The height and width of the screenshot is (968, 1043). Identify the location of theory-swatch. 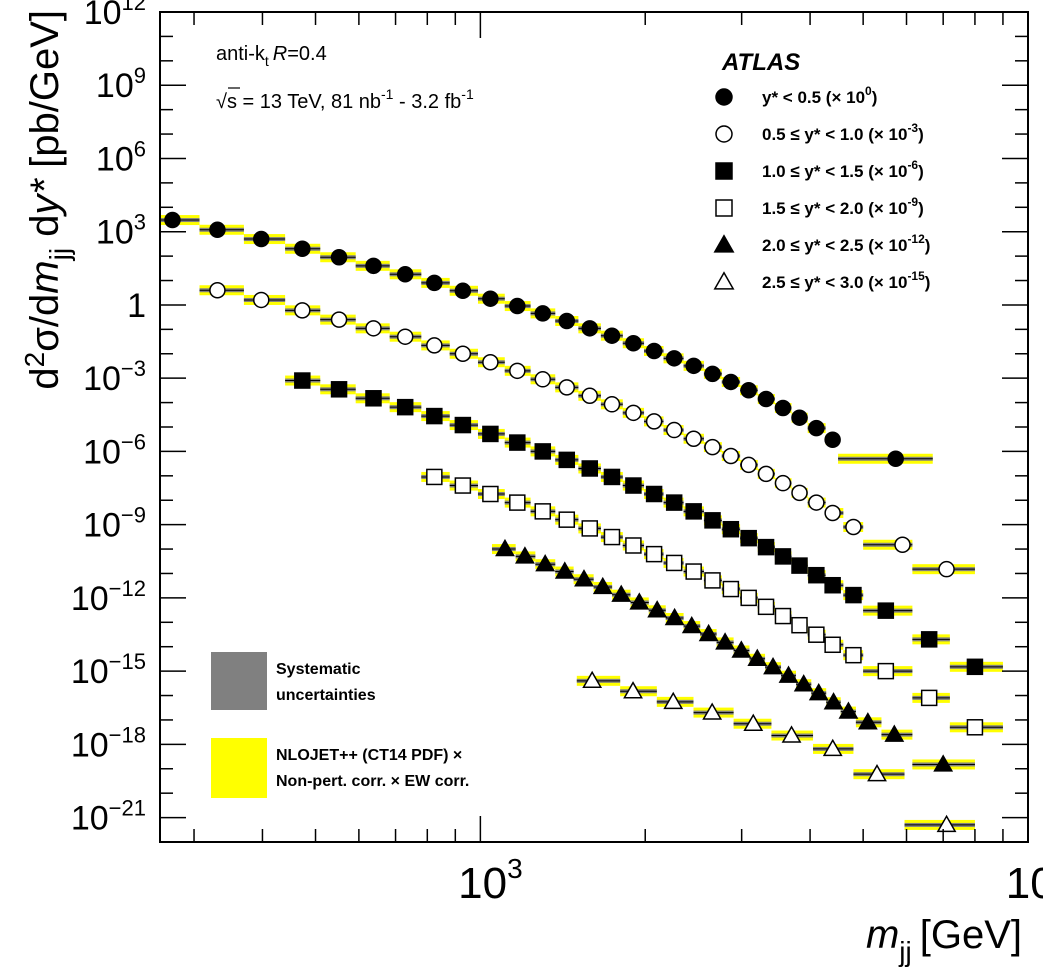
(239, 768).